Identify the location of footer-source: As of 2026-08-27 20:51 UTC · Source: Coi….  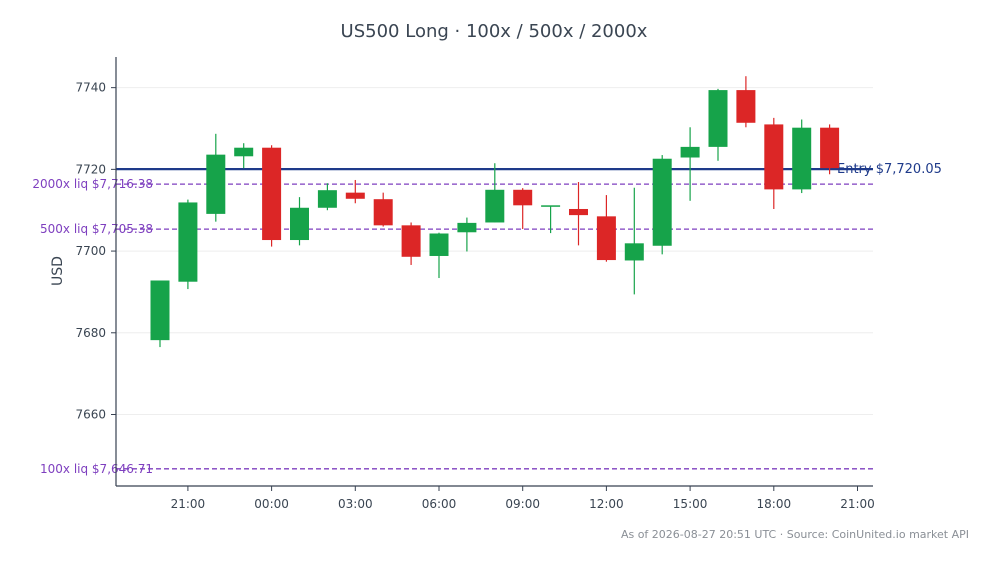
(795, 534).